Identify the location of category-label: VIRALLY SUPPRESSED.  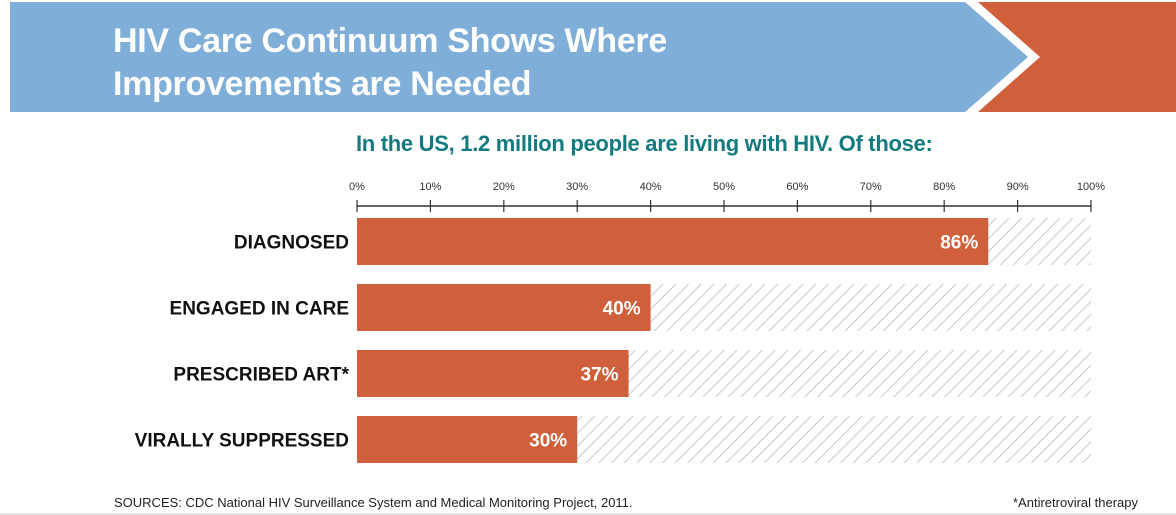
(242, 441).